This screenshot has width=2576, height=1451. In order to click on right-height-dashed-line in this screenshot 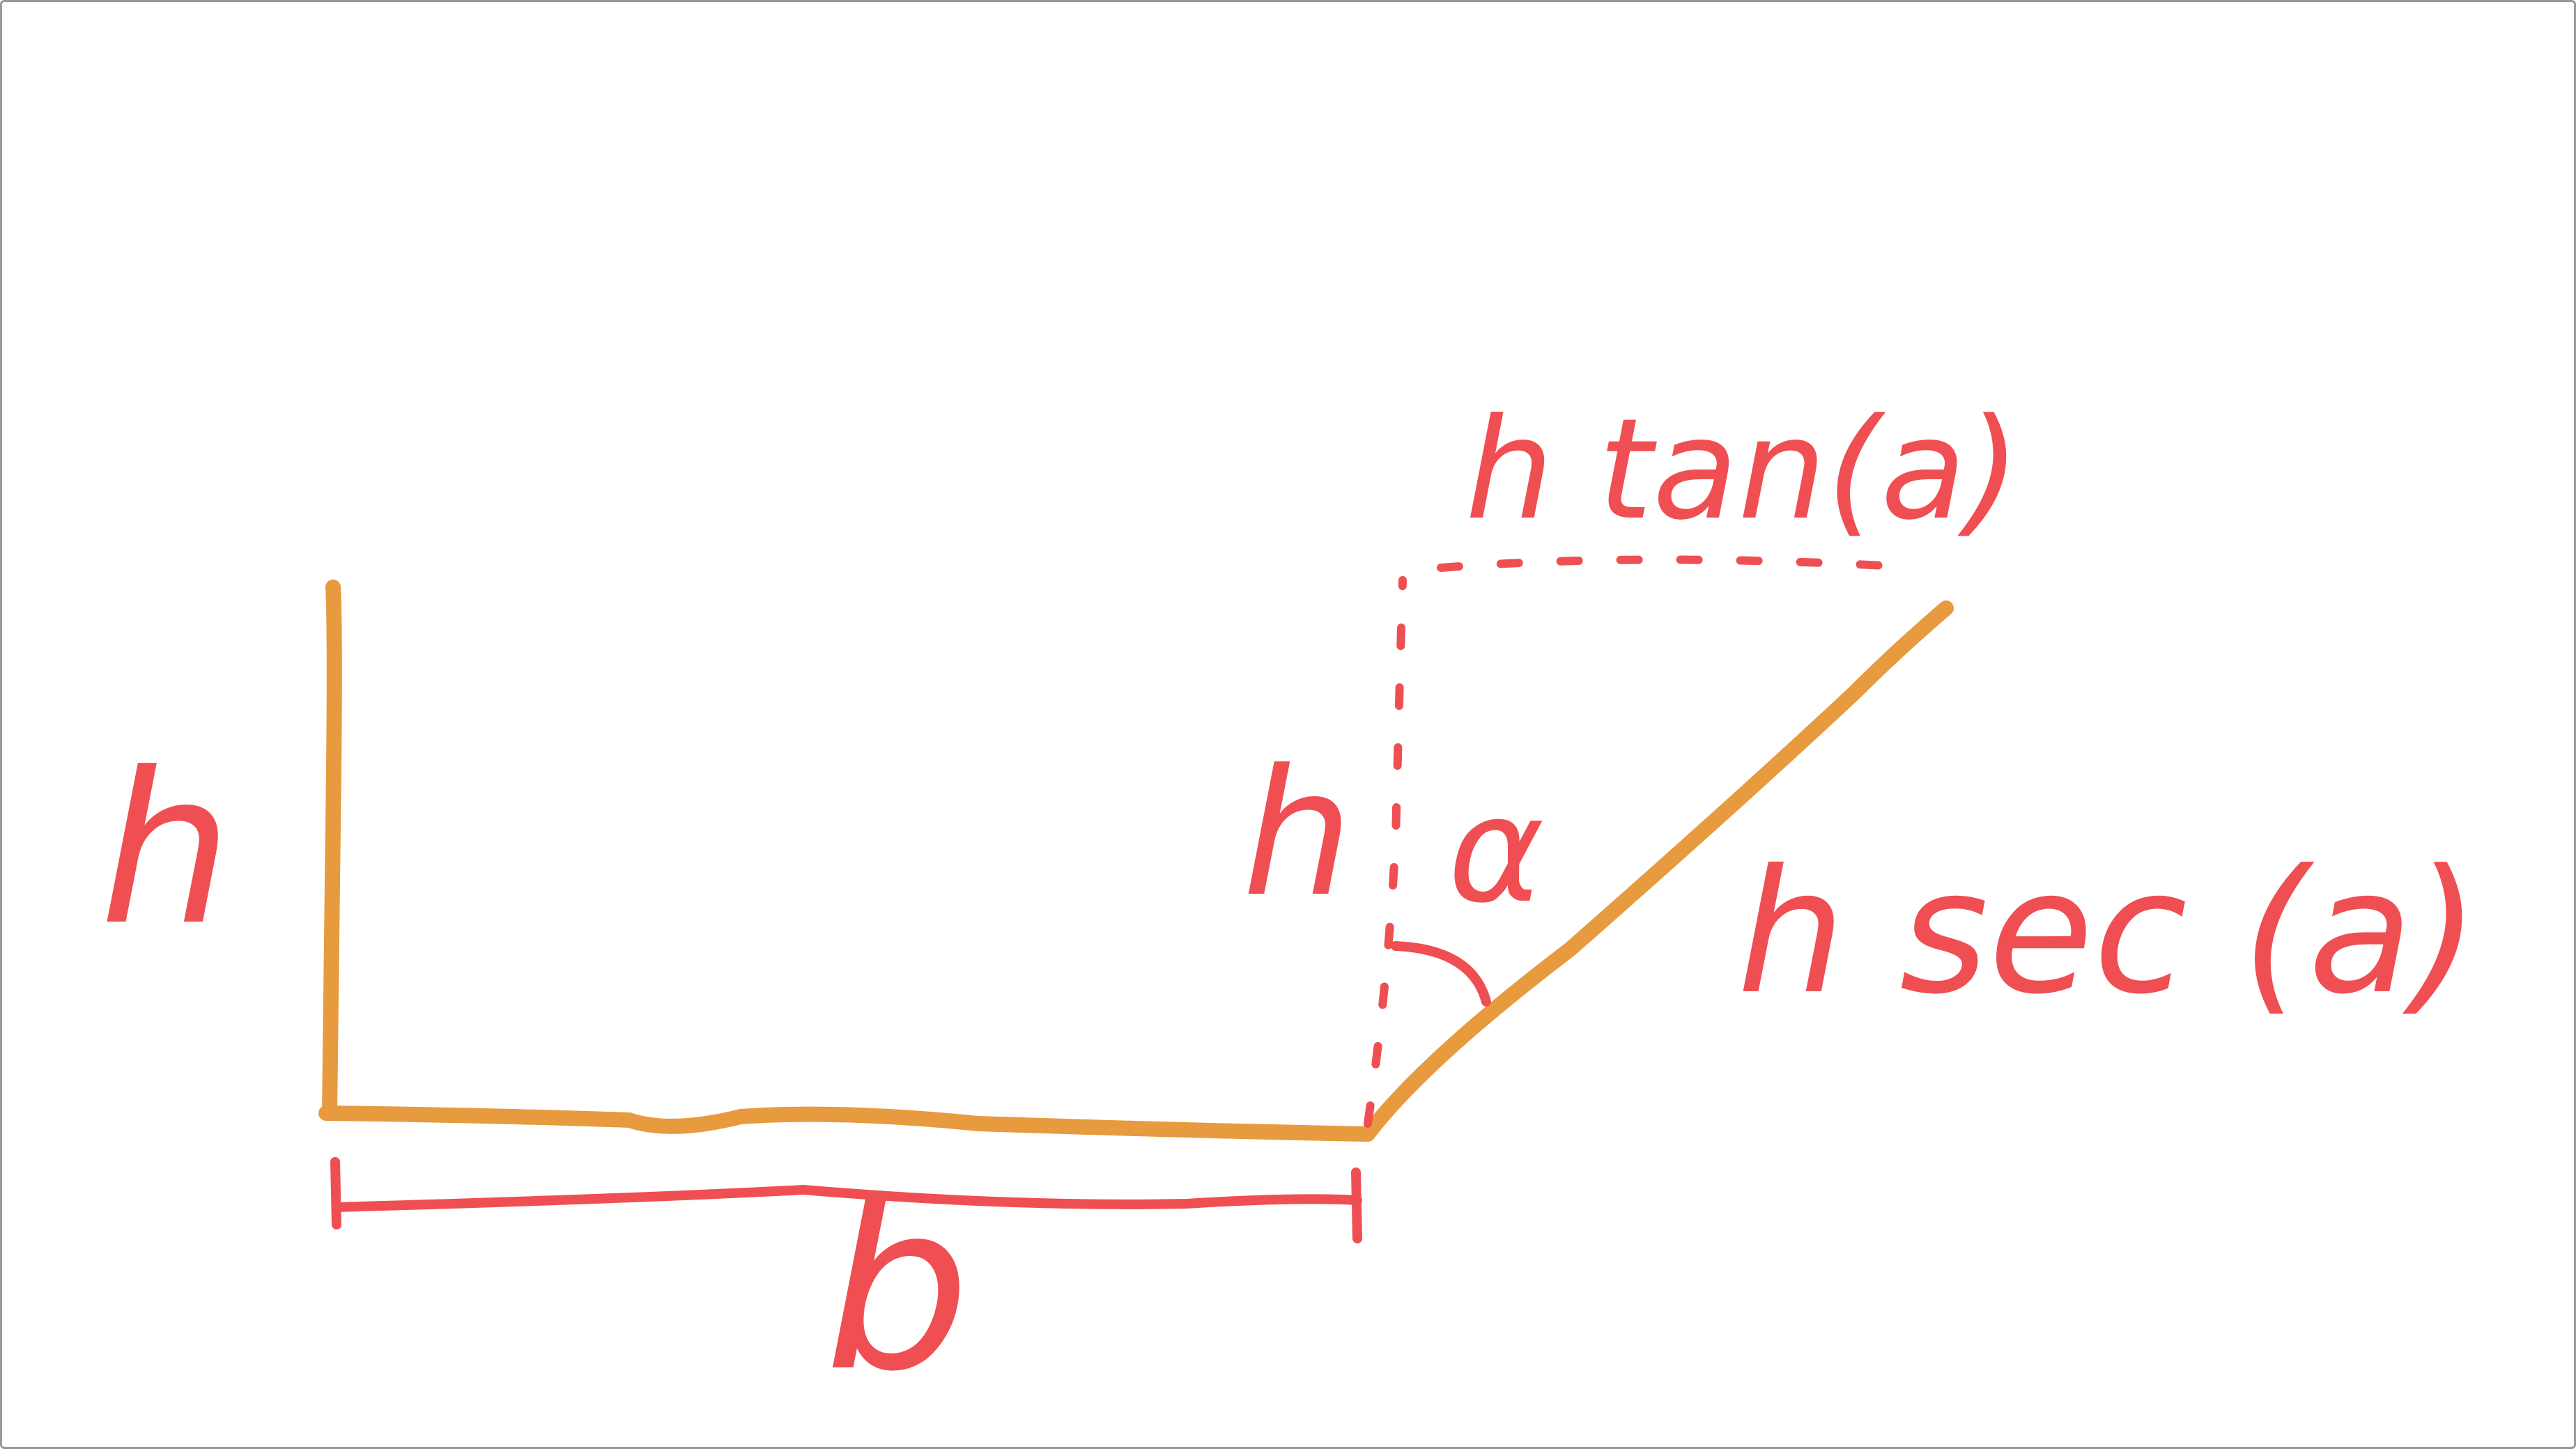, I will do `click(1385, 852)`.